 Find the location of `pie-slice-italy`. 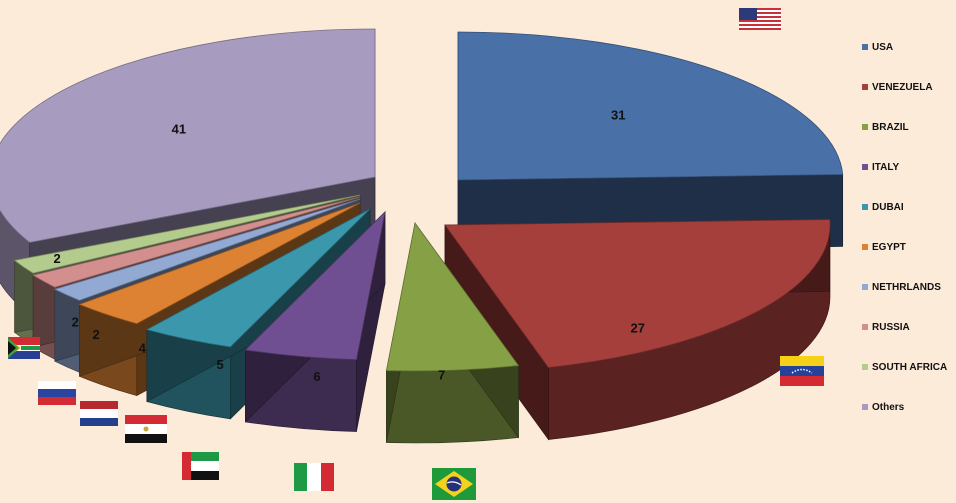

pie-slice-italy is located at coordinates (315, 321).